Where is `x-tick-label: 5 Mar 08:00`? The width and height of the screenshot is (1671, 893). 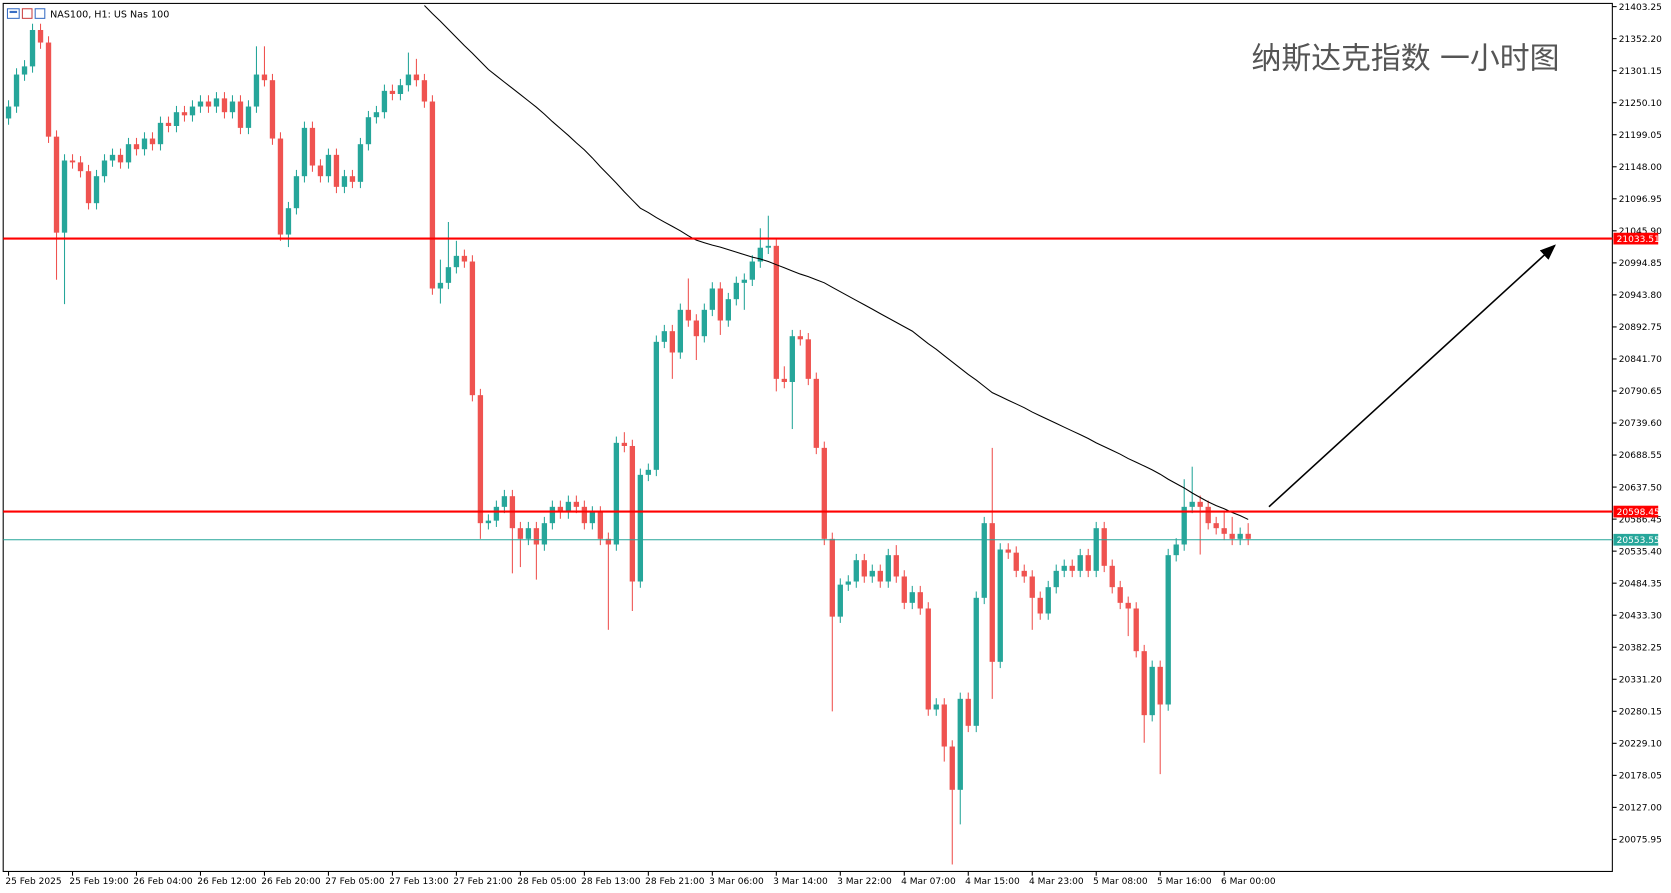 x-tick-label: 5 Mar 08:00 is located at coordinates (1120, 882).